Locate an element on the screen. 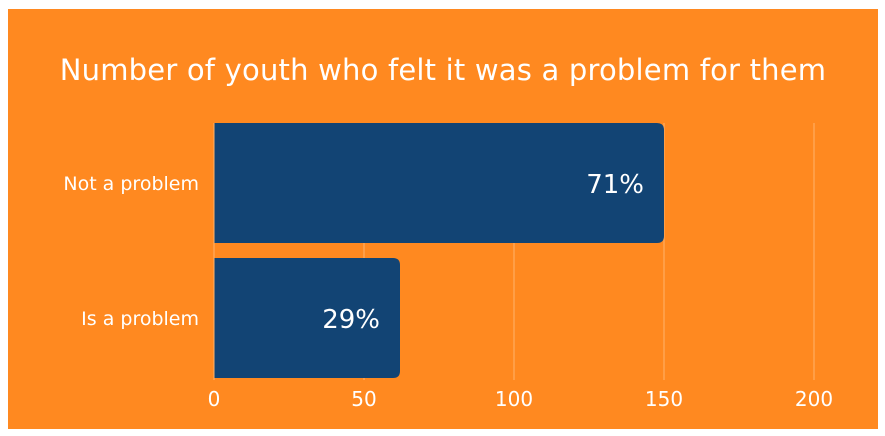 The height and width of the screenshot is (436, 885). y-tick-label: Not a problem is located at coordinates (131, 184).